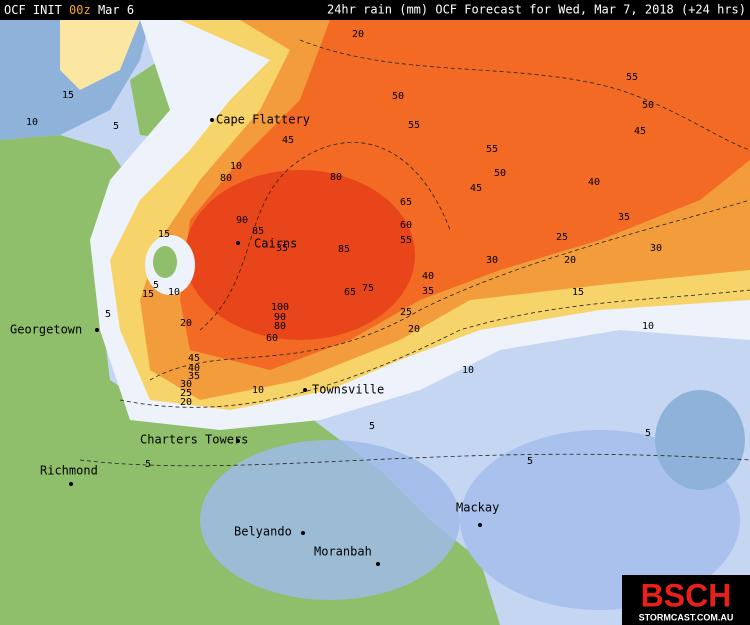 The image size is (750, 625). Describe the element at coordinates (686, 595) in the screenshot. I see `logo-brand: BSCH` at that location.